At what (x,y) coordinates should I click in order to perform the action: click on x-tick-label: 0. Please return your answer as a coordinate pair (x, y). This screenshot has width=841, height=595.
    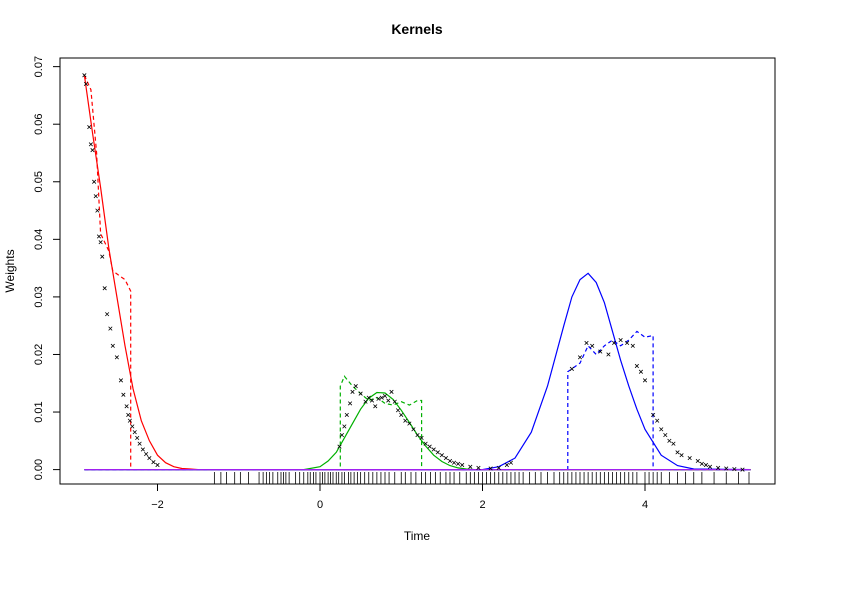
    Looking at the image, I should click on (320, 505).